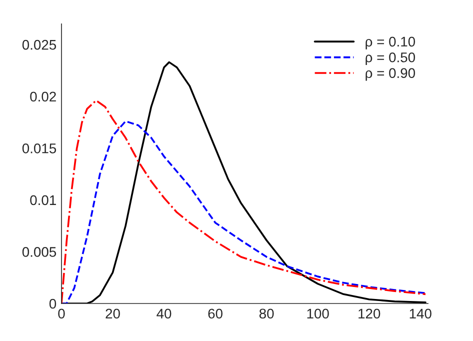 Image resolution: width=473 pixels, height=341 pixels. I want to click on y-tick-label: 0.02, so click(43, 97).